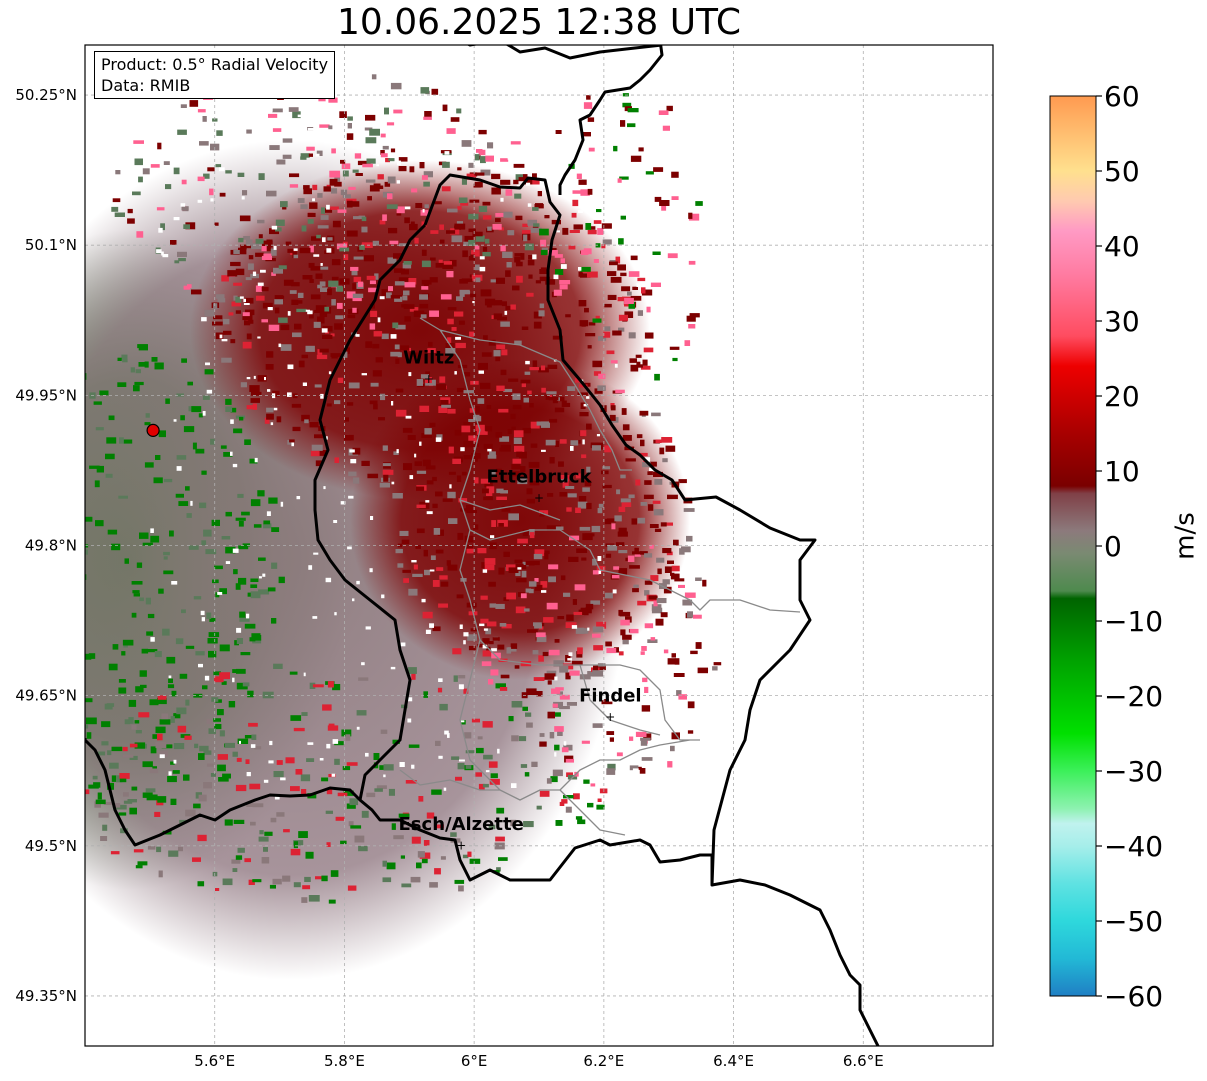 This screenshot has height=1081, width=1207. I want to click on colorbar-tick-label: 0, so click(1113, 546).